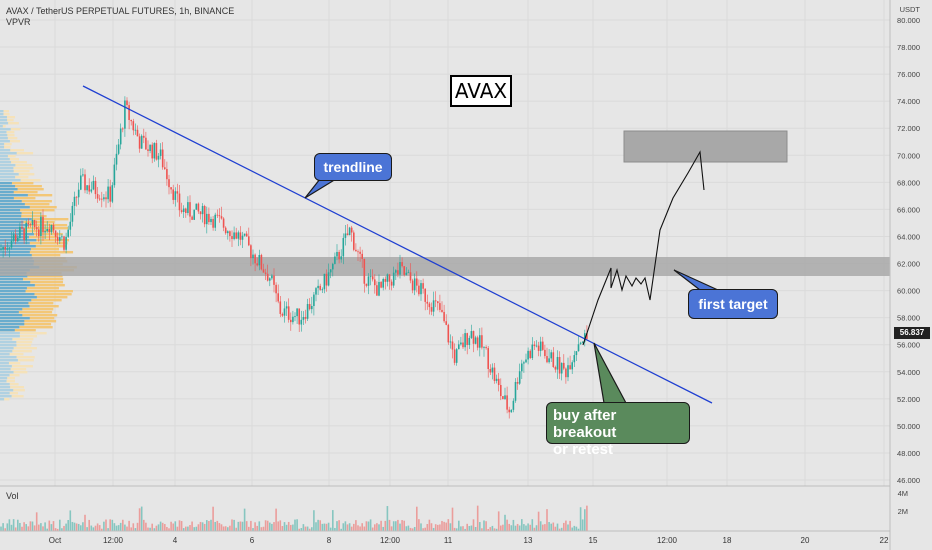  What do you see at coordinates (448, 540) in the screenshot?
I see `x-tick-label: 11` at bounding box center [448, 540].